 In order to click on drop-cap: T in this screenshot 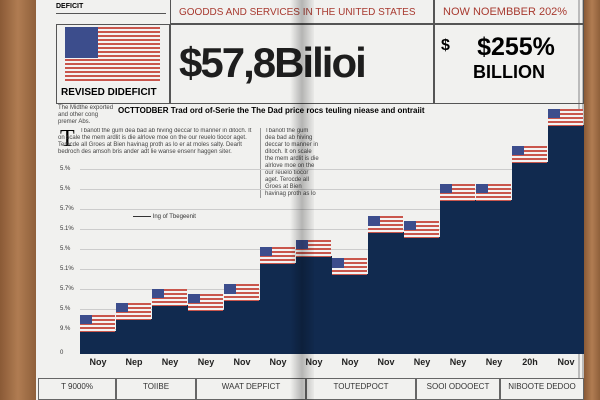, I will do `click(67, 139)`.